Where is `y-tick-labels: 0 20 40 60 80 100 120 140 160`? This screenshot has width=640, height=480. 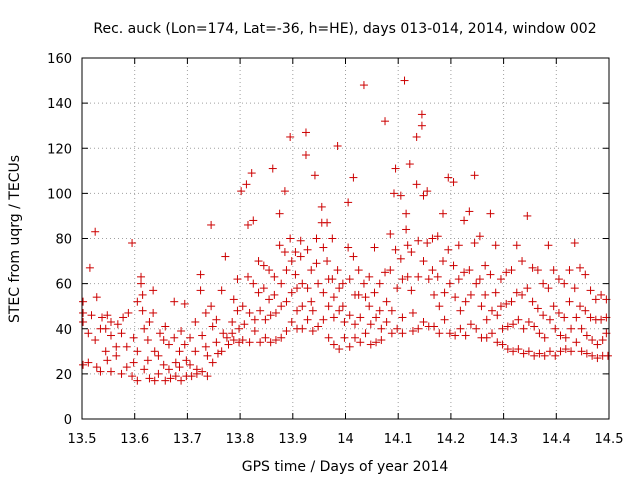 y-tick-labels: 0 20 40 60 80 100 120 140 160 is located at coordinates (59, 240).